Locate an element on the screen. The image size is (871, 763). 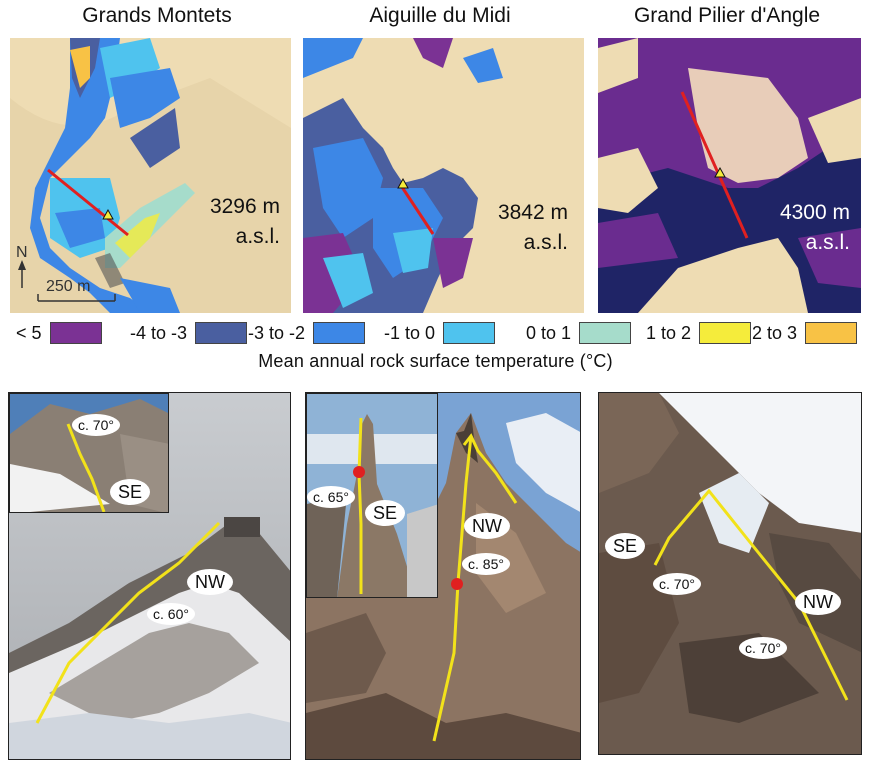
photo-grand-pilier: SE c. 70° NW c. 70° is located at coordinates (730, 573).